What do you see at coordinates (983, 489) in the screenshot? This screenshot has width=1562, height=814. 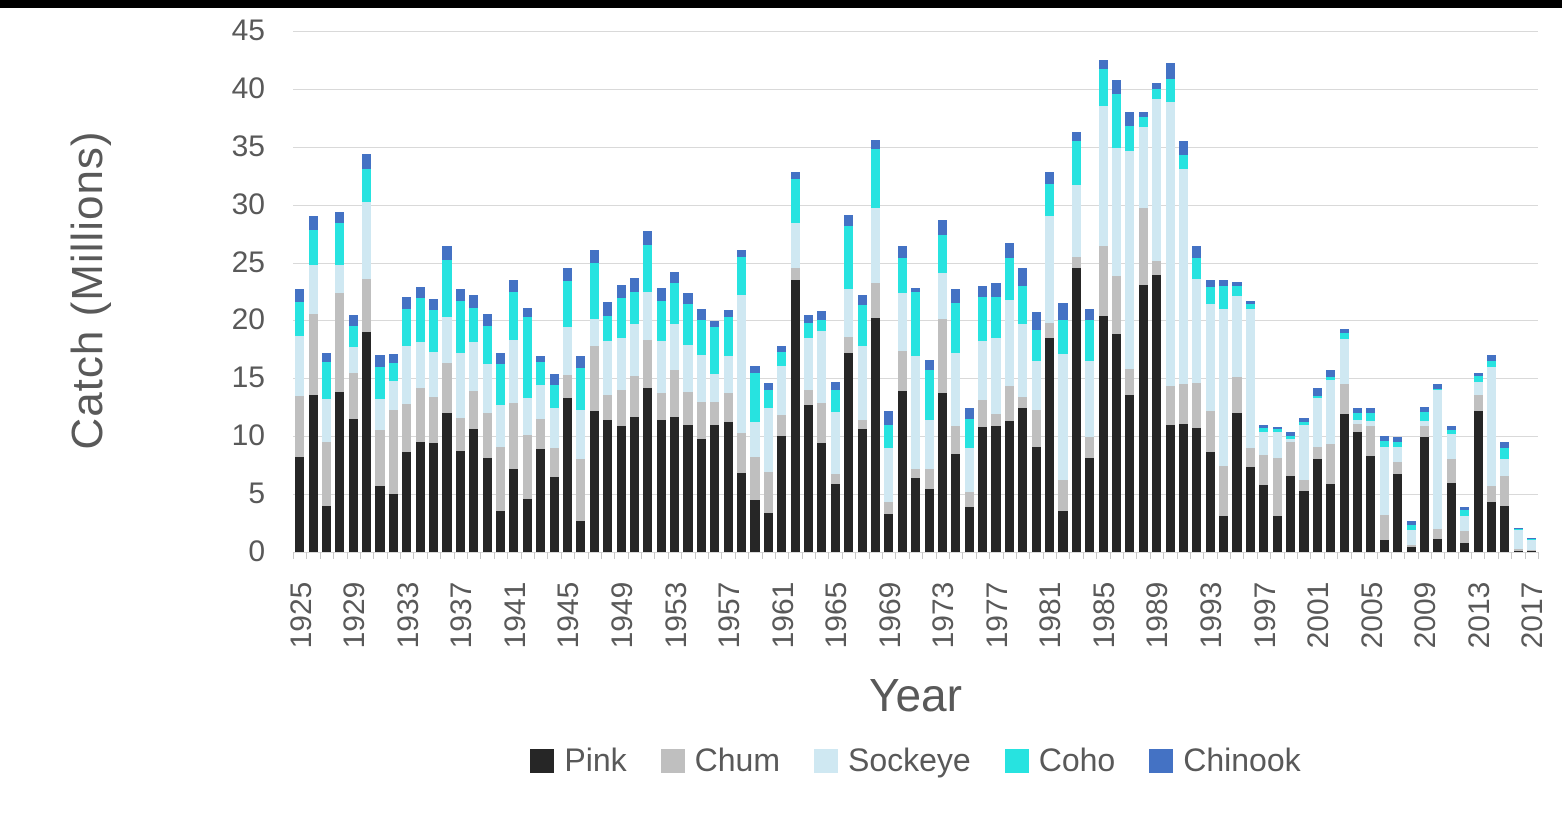 I see `bar-segment-pink-1976` at bounding box center [983, 489].